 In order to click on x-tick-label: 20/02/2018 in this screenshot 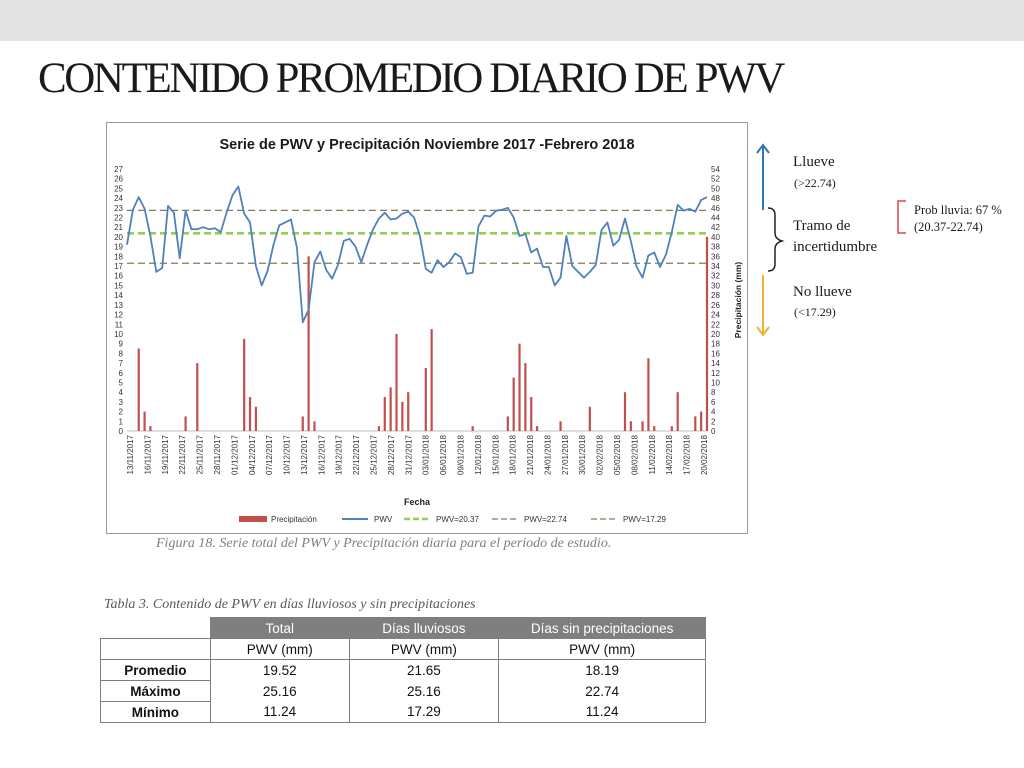, I will do `click(704, 454)`.